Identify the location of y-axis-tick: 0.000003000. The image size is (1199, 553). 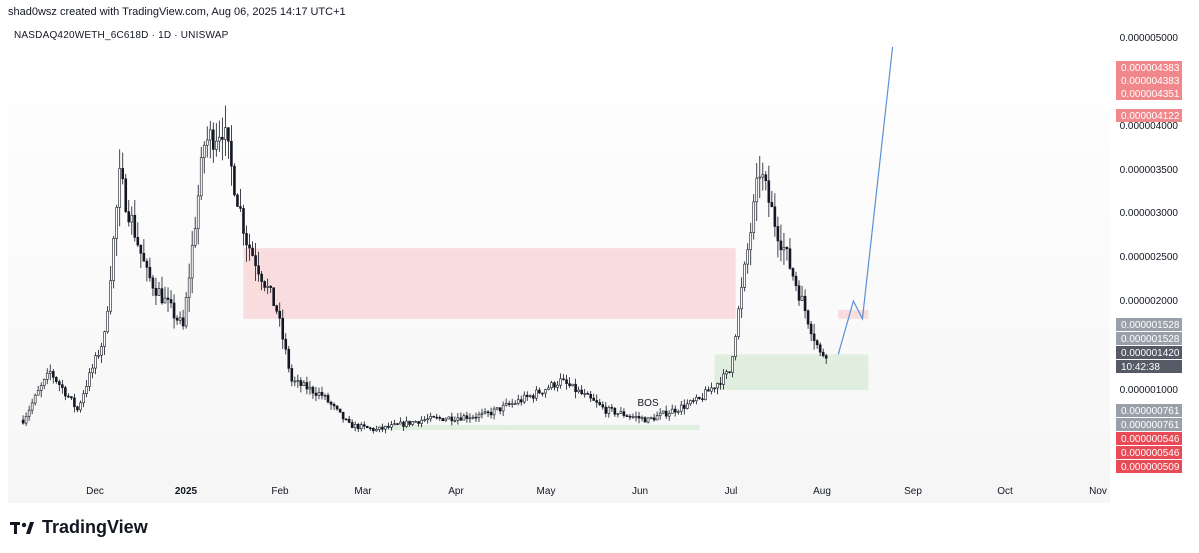
(1149, 213).